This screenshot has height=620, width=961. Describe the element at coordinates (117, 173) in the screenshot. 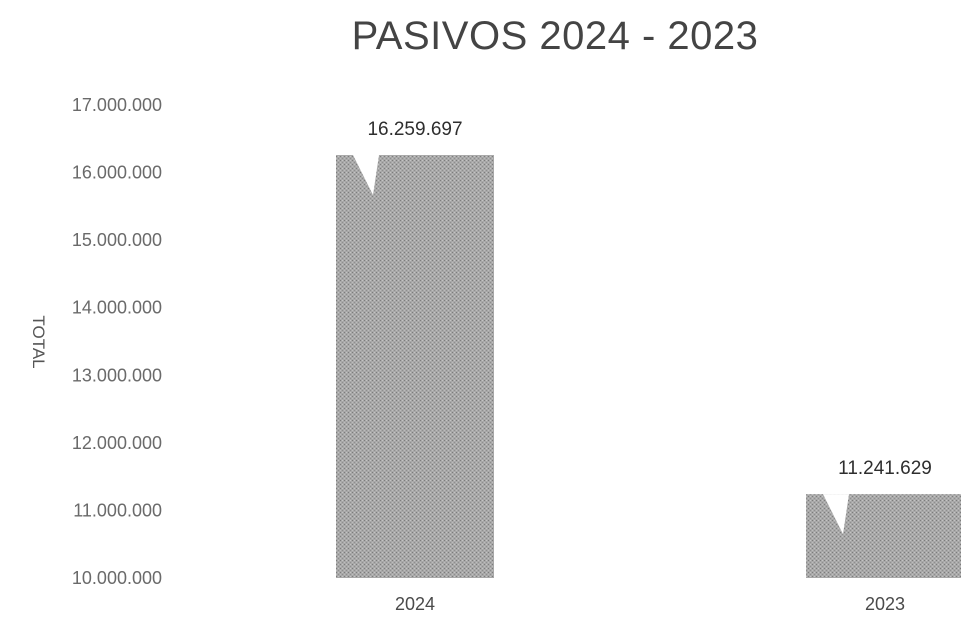

I see `y-tick-label: 16.000.000` at that location.